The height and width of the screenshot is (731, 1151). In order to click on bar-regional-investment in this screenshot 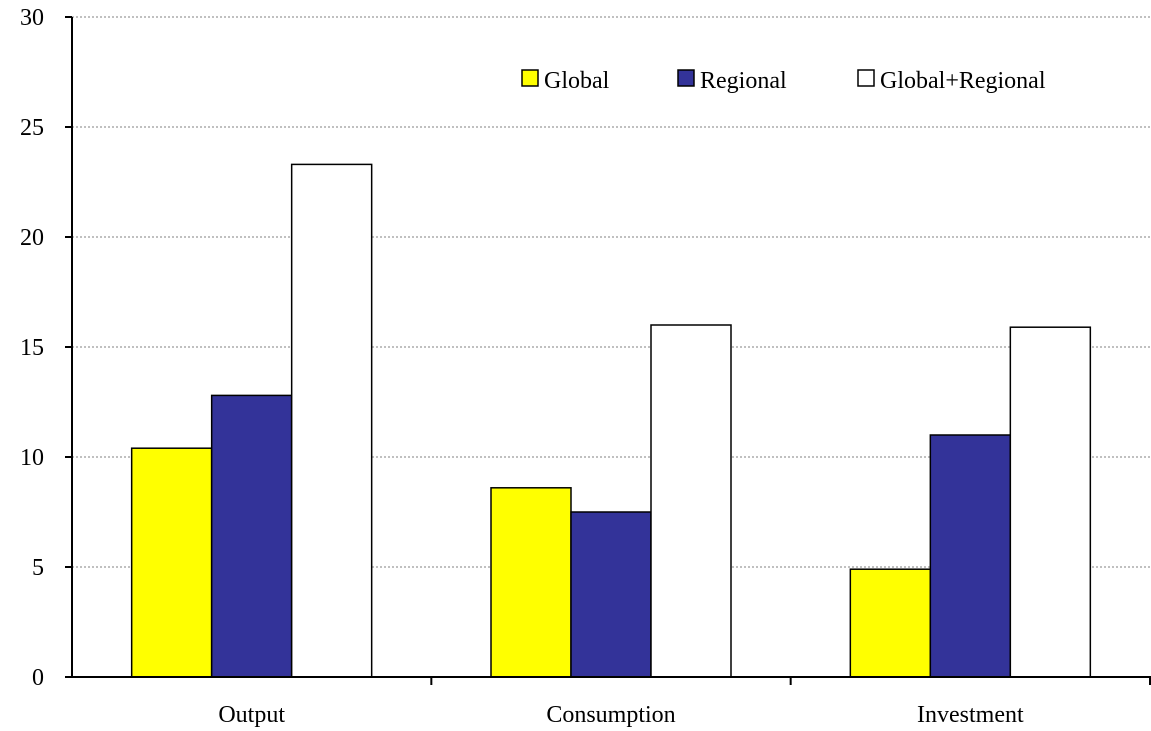, I will do `click(970, 556)`.